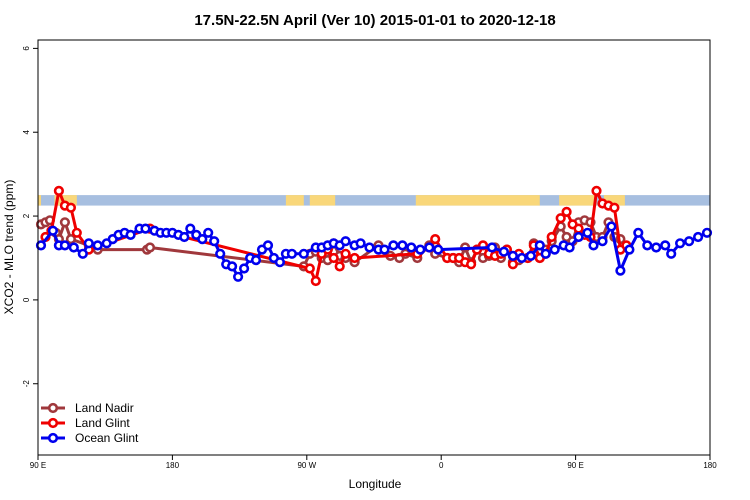 This screenshot has height=500, width=750. Describe the element at coordinates (373, 462) in the screenshot. I see `x-axis: 90 E 180 90 W 0 90 E 180` at that location.